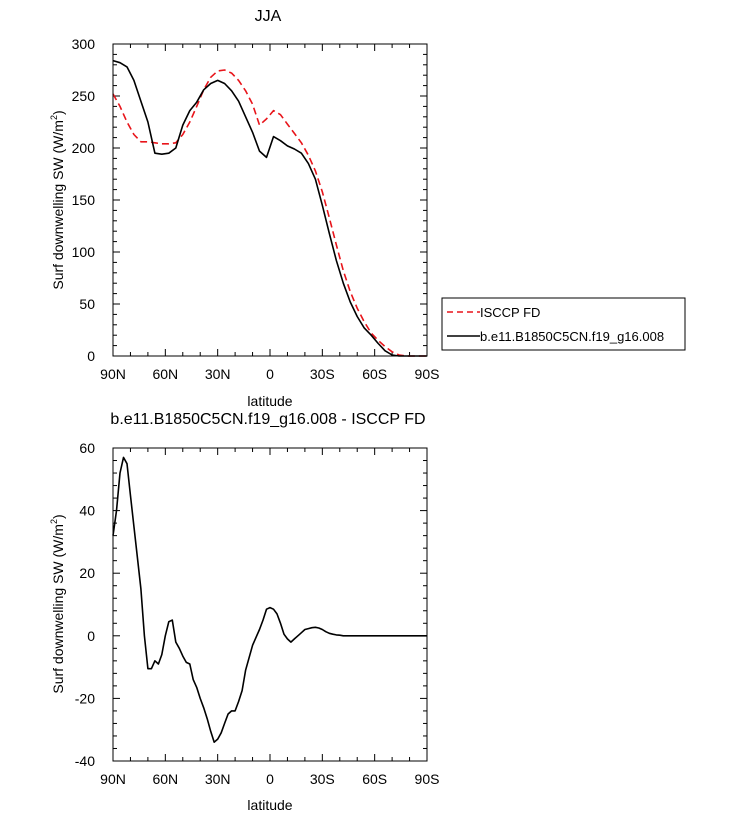  What do you see at coordinates (85, 698) in the screenshot?
I see `y-tick-label: -20` at bounding box center [85, 698].